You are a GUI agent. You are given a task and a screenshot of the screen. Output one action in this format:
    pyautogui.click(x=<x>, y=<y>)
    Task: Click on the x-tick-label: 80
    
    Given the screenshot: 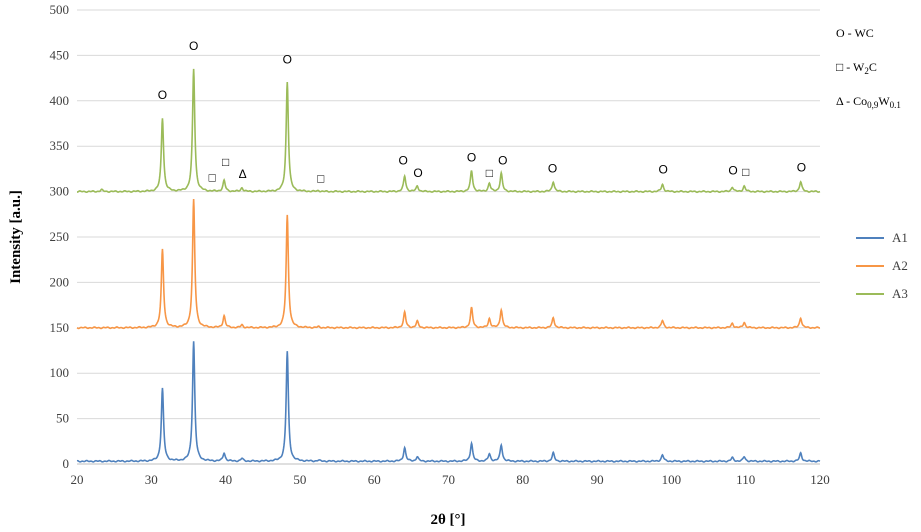 What is the action you would take?
    pyautogui.click(x=522, y=479)
    